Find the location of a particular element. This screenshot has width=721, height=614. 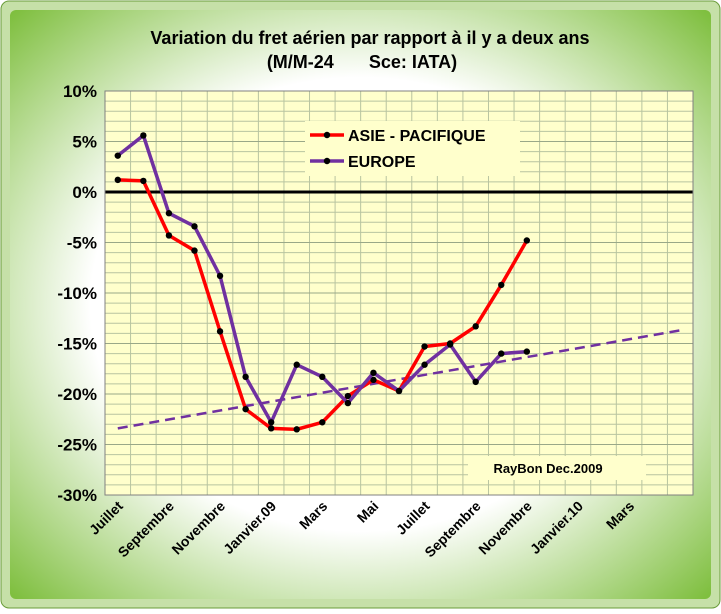

chart-subtitle: (M/M-24 Sce: IATA) is located at coordinates (362, 62).